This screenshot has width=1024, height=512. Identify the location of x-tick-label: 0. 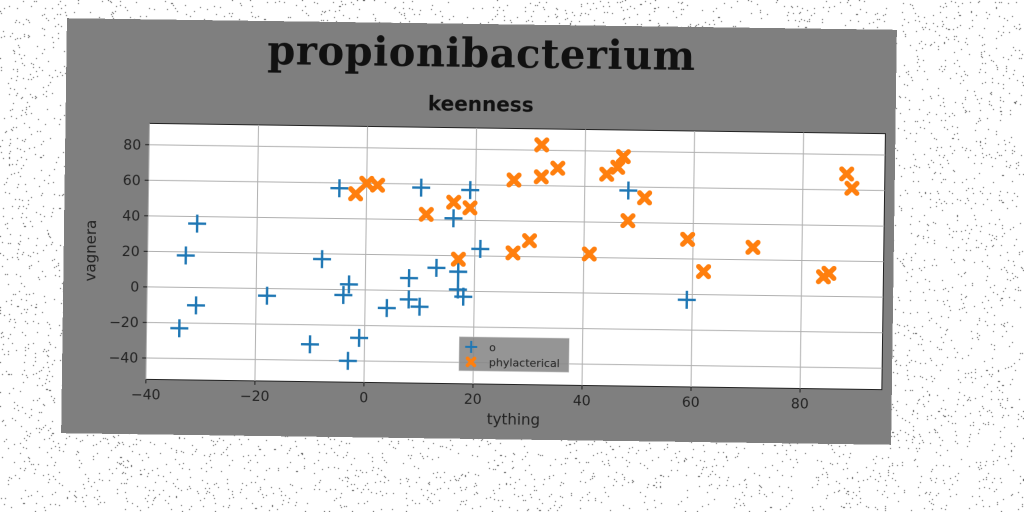
(363, 398).